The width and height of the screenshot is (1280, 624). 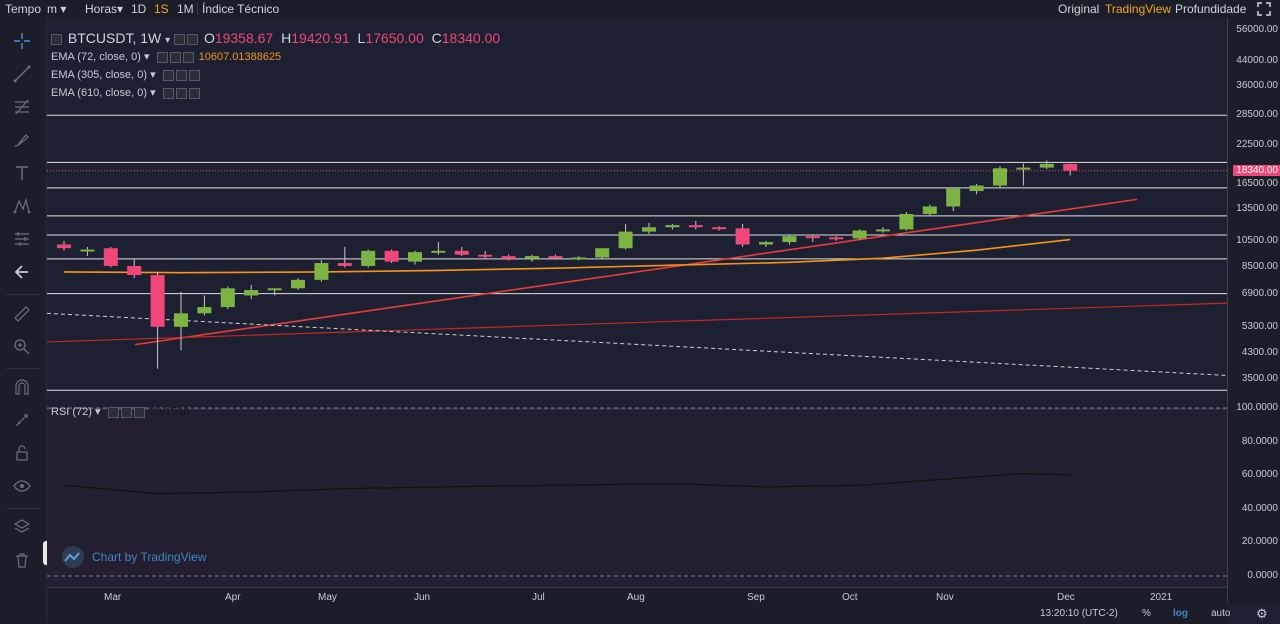 What do you see at coordinates (22, 239) in the screenshot?
I see `measure-icon` at bounding box center [22, 239].